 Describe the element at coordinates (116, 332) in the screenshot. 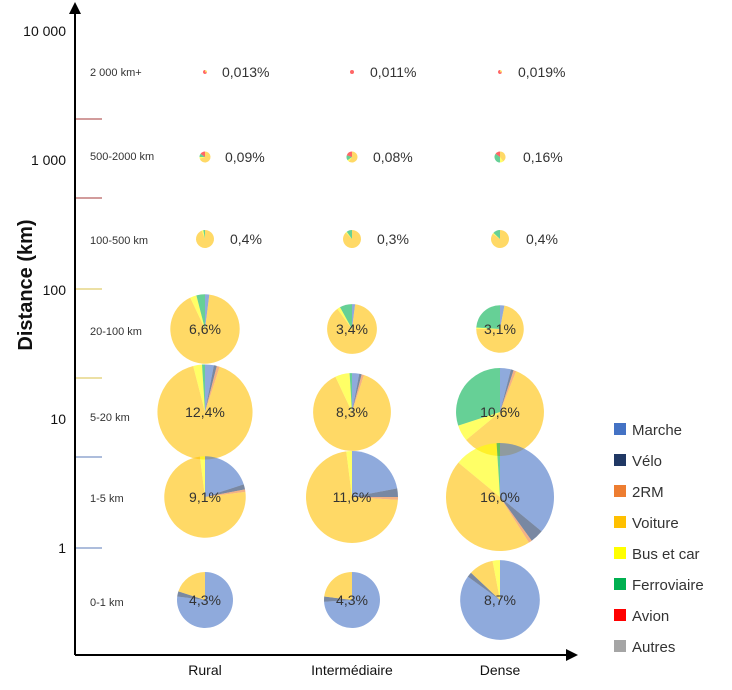

I see `band-label-20-100: 20-100 km` at that location.